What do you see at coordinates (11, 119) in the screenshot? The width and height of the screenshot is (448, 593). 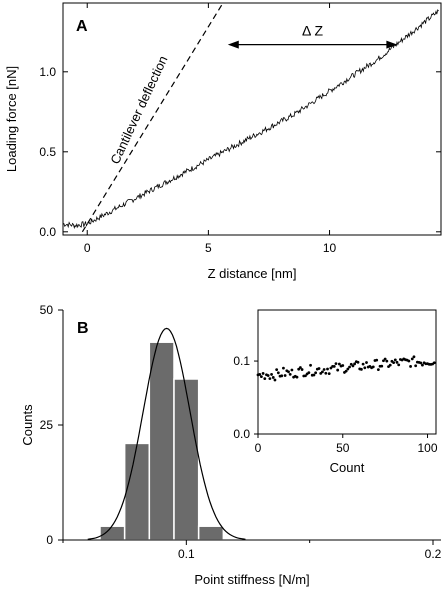 I see `panel-a-y-axis-label: Loading force [nN]` at bounding box center [11, 119].